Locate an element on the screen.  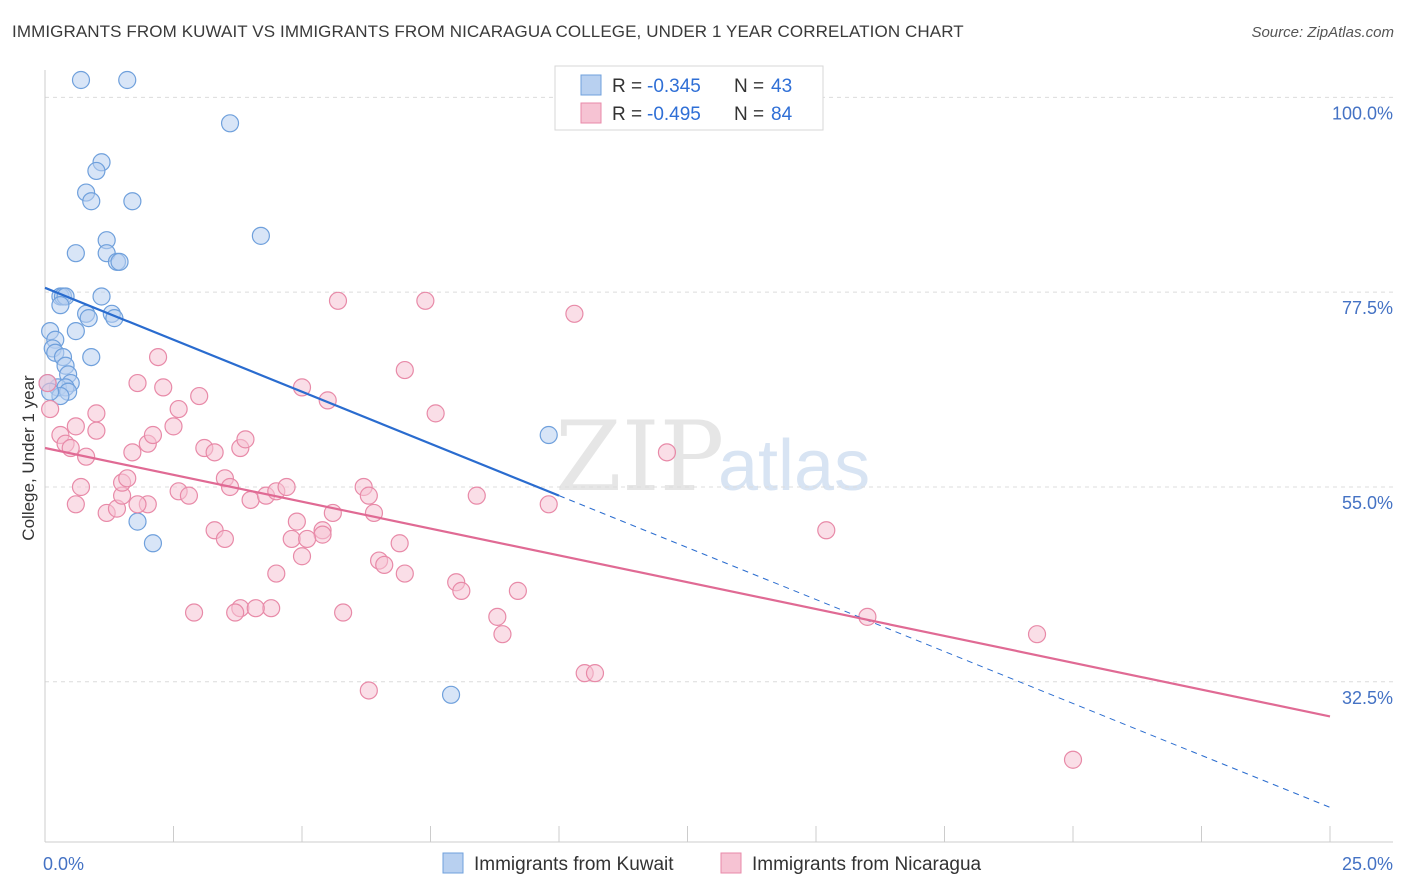
x-tick-label-max: 25.0% is located at coordinates (1367, 864).